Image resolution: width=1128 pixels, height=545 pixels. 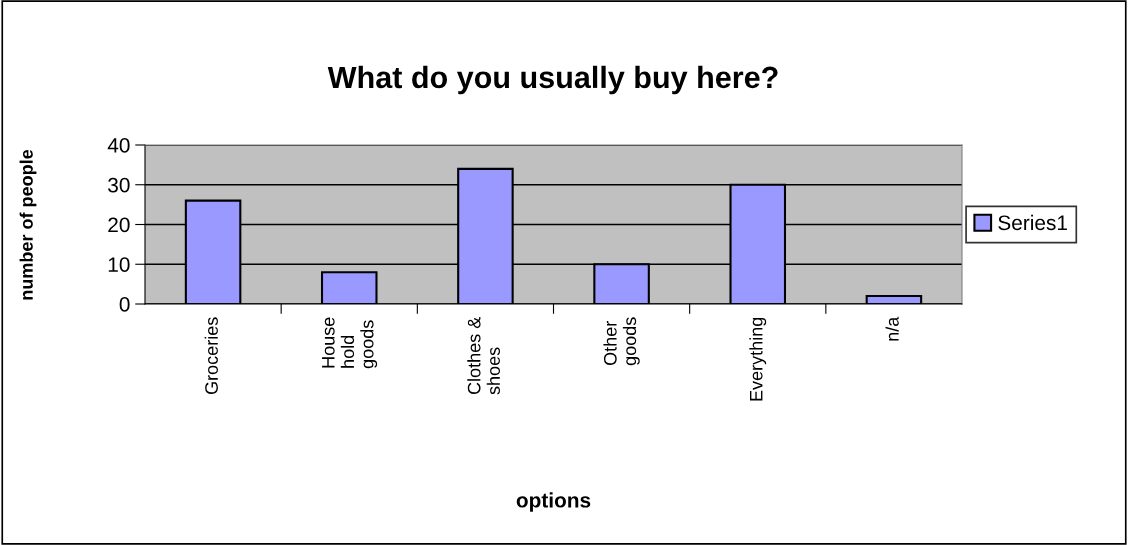 I want to click on x-tick-label: Clothes & shoes, so click(x=483, y=356).